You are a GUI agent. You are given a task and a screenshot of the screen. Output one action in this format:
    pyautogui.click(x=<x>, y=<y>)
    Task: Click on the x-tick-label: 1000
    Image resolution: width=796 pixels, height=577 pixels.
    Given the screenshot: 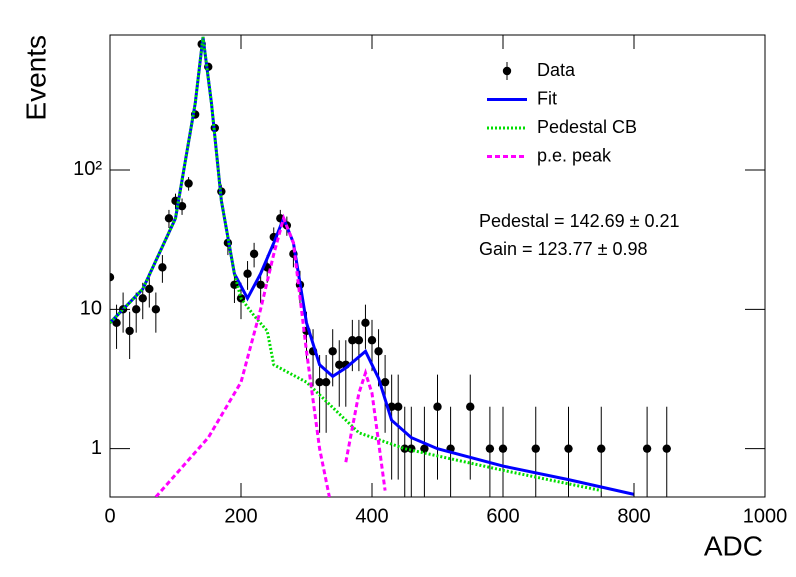 What is the action you would take?
    pyautogui.click(x=765, y=516)
    